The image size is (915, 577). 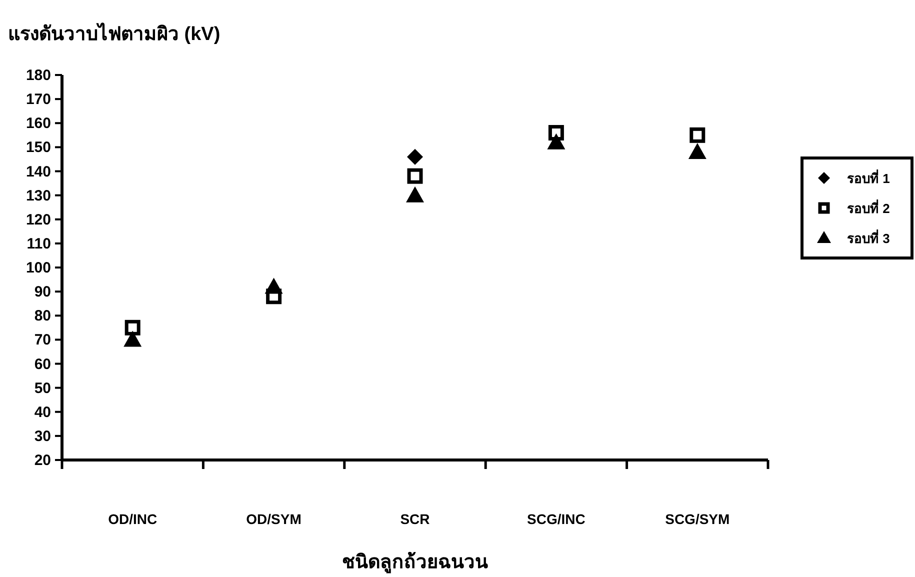 What do you see at coordinates (415, 519) in the screenshot?
I see `x-tick-label: SCR` at bounding box center [415, 519].